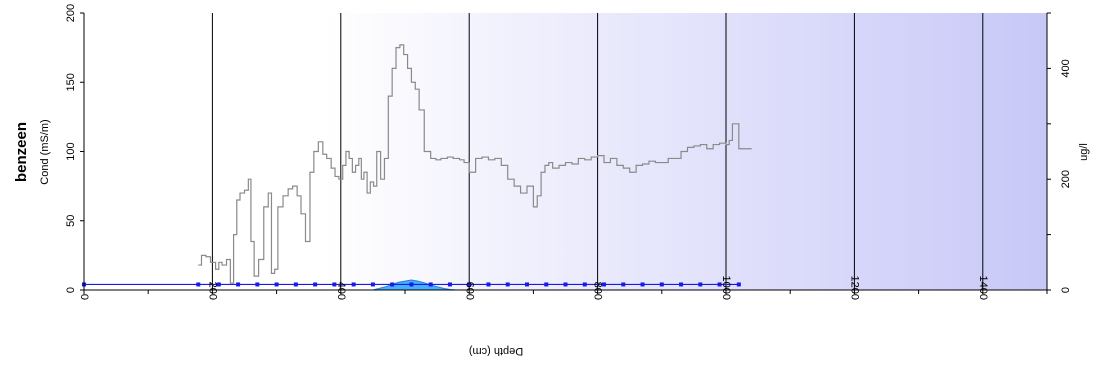 This screenshot has height=370, width=1096. Describe the element at coordinates (496, 351) in the screenshot. I see `x-axis-label: Depth (cm)` at that location.